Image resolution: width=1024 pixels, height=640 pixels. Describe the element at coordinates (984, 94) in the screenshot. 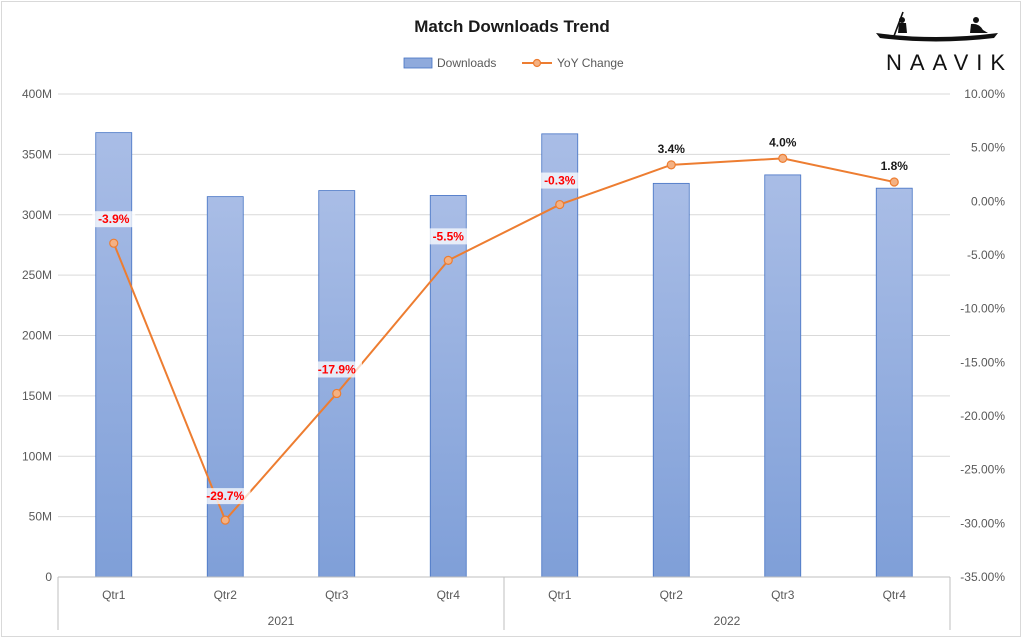

I see `right-tick-label: 10.00%` at that location.